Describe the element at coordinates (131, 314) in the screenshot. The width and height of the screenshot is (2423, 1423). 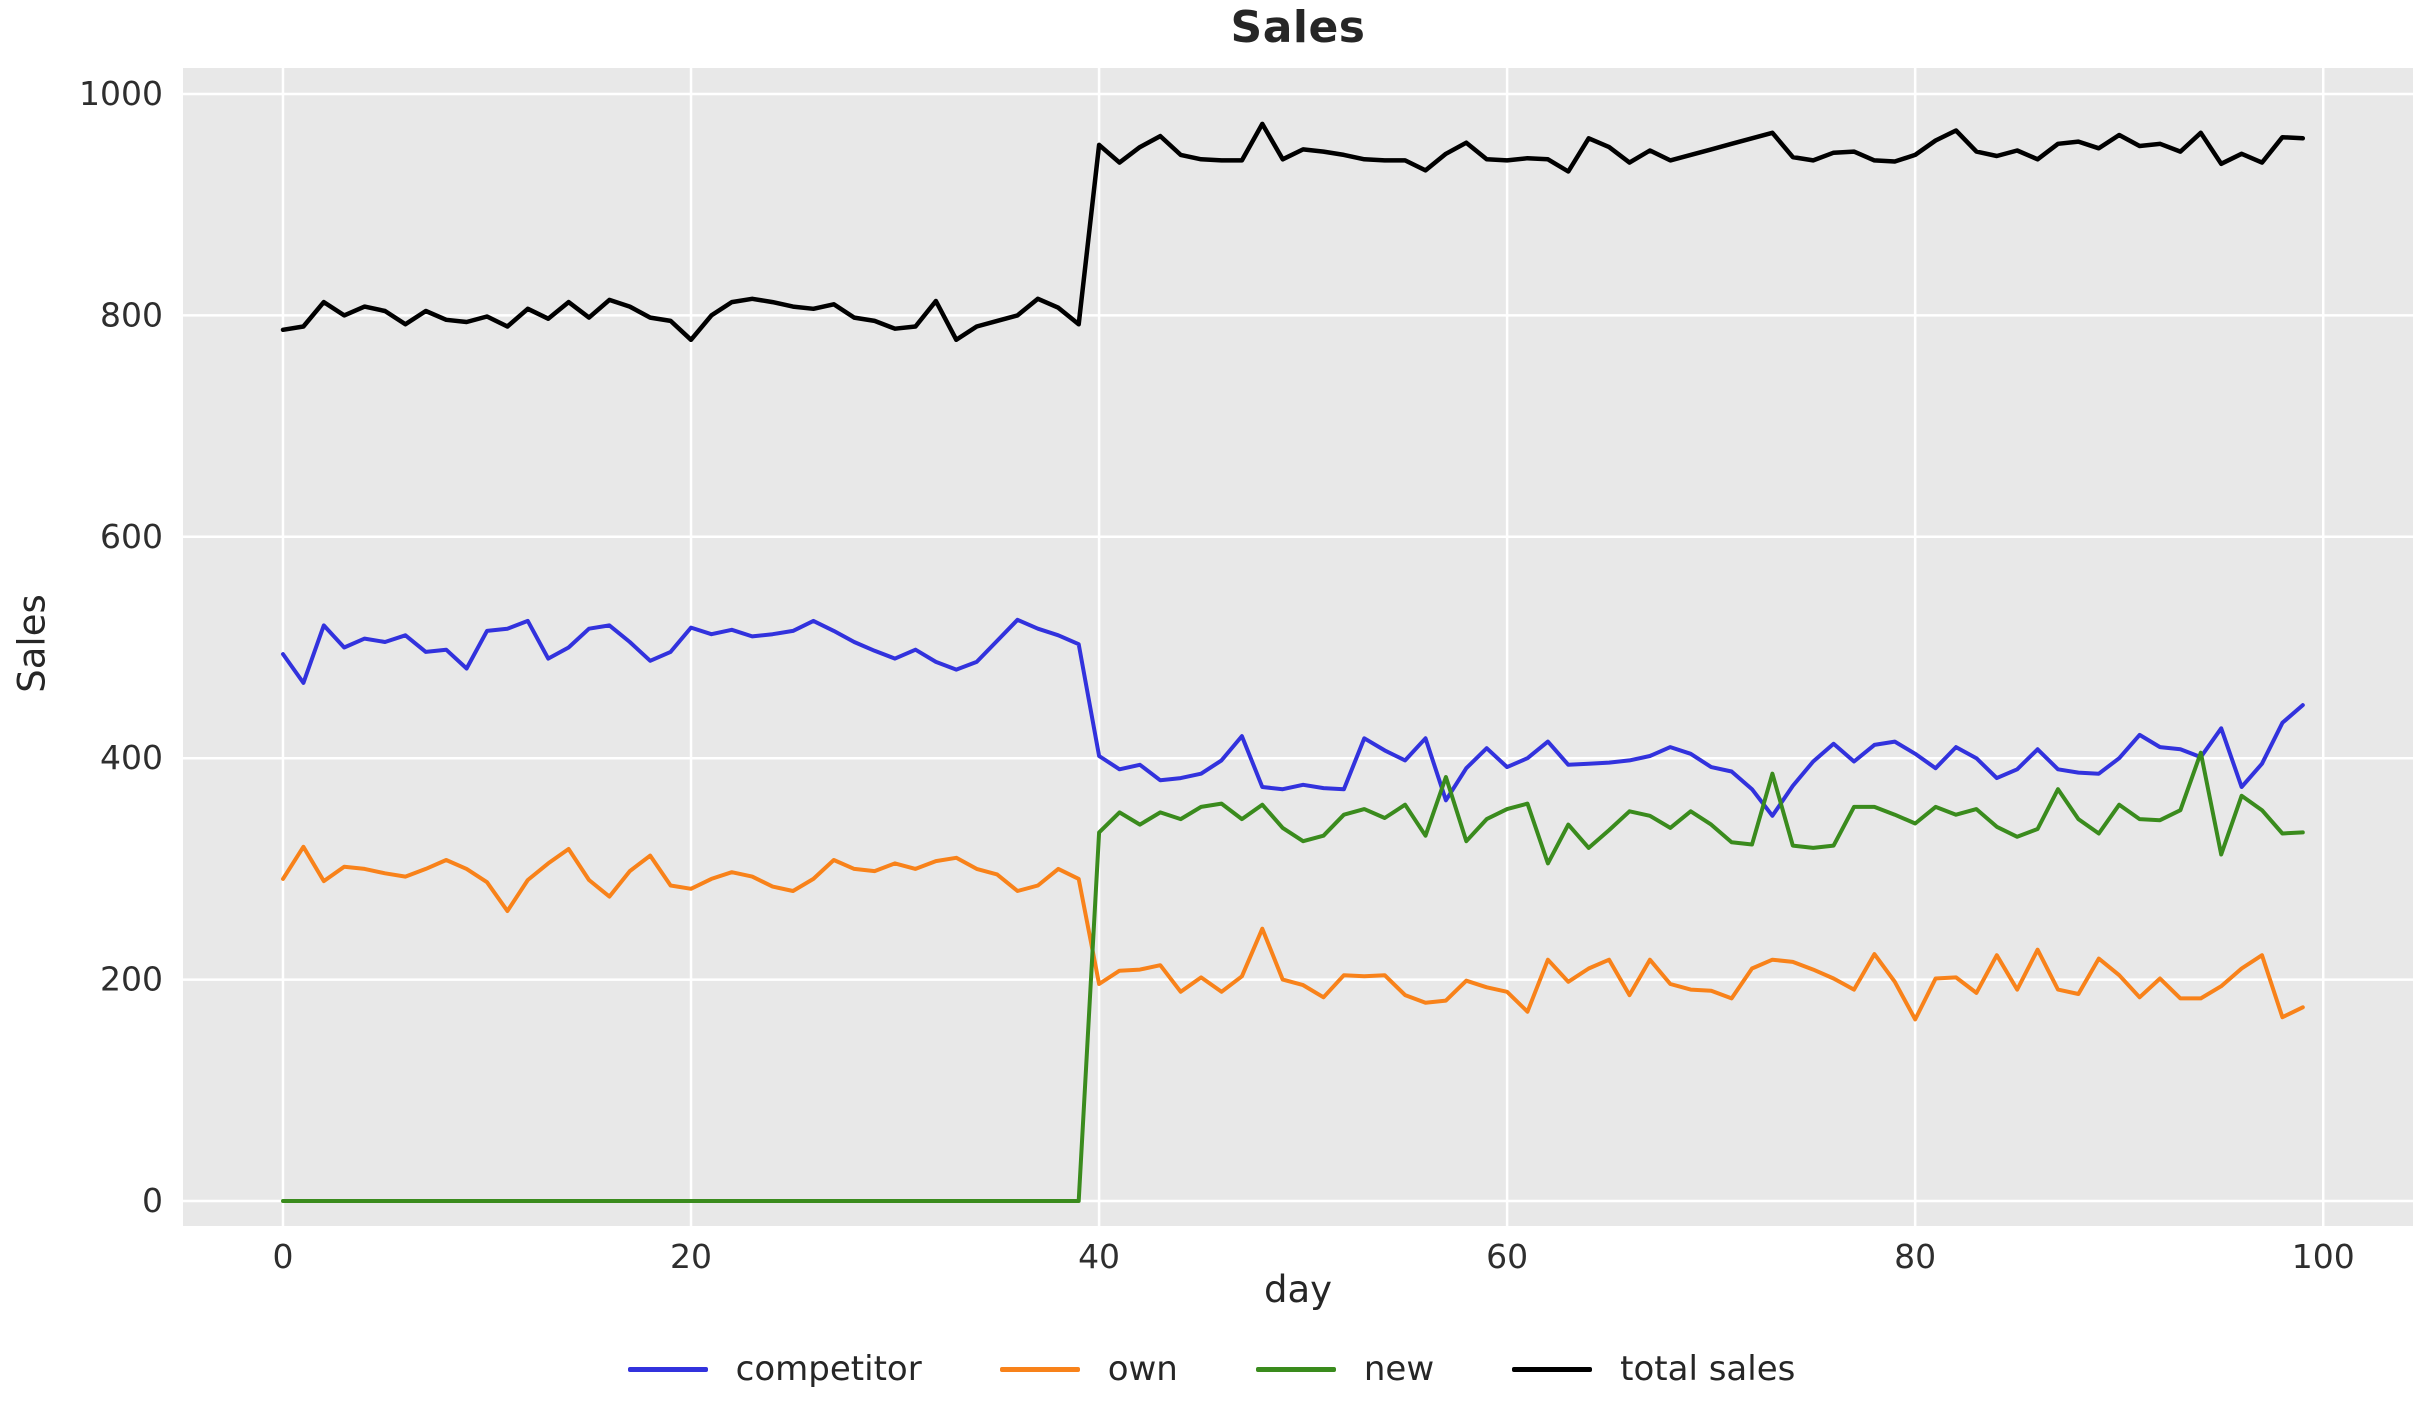
I see `y-tick-label: 800` at that location.